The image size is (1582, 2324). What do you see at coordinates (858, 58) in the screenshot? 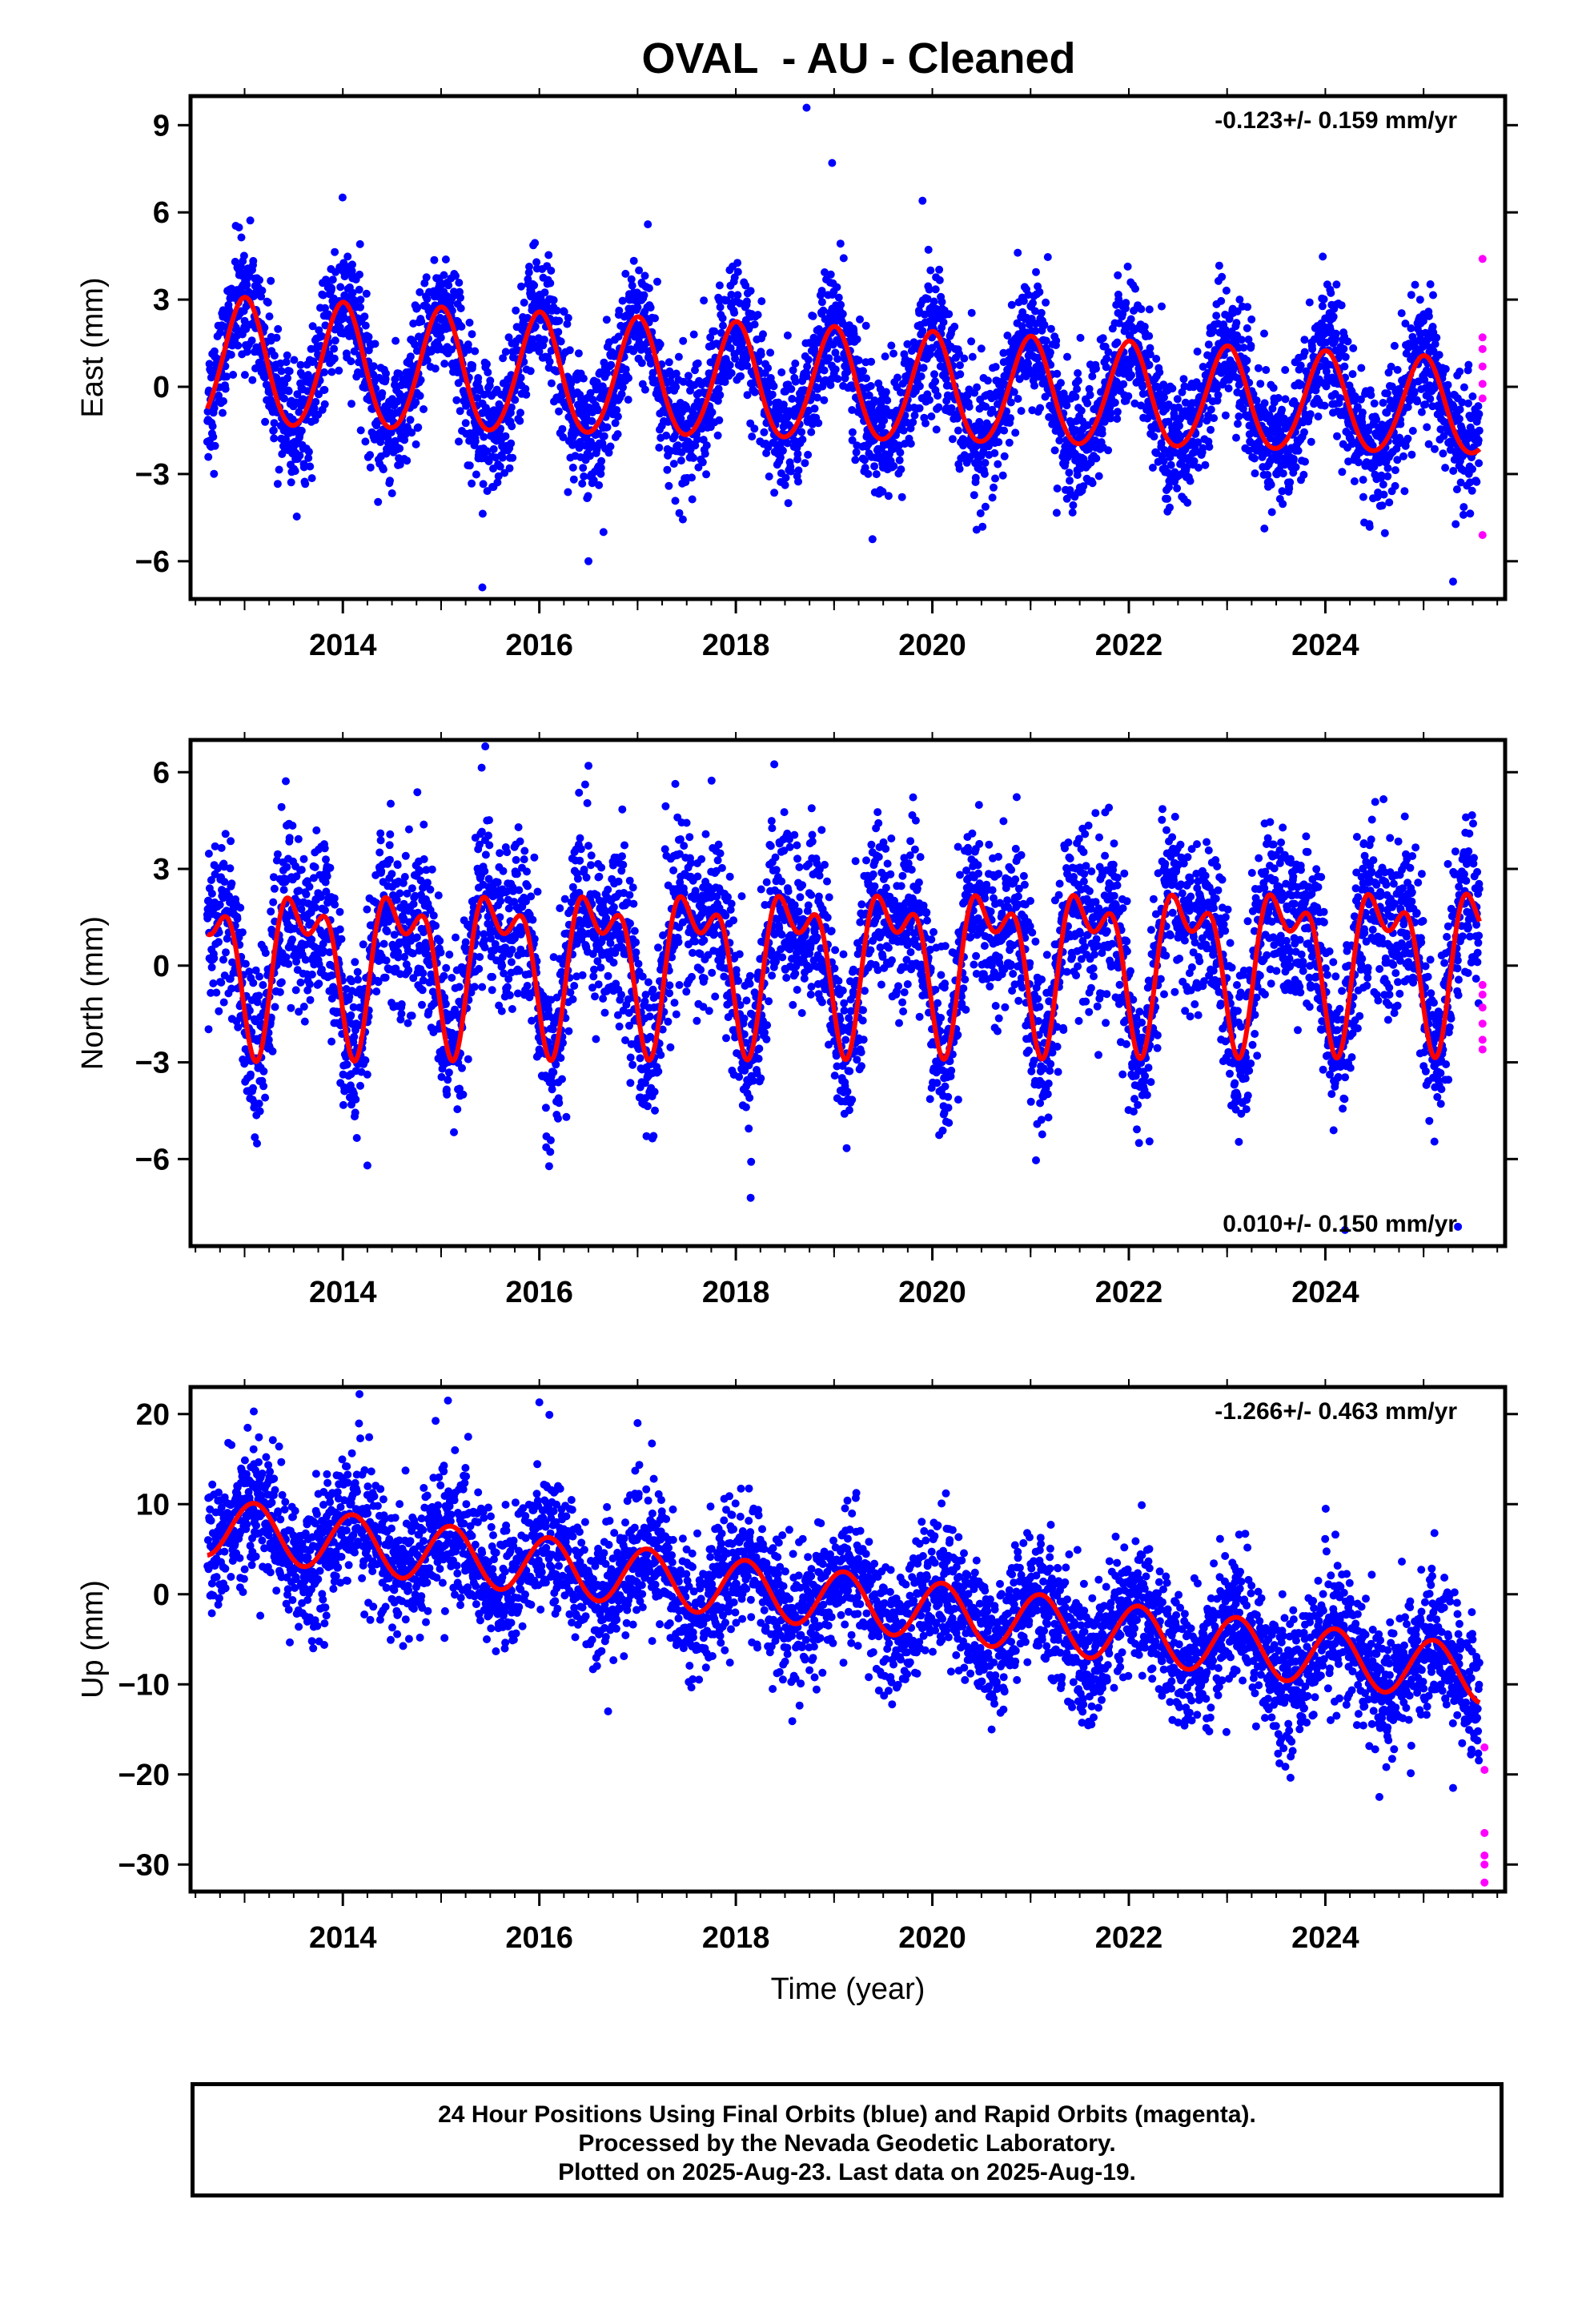
I see `chart-title: OVAL - AU - Cleaned` at bounding box center [858, 58].